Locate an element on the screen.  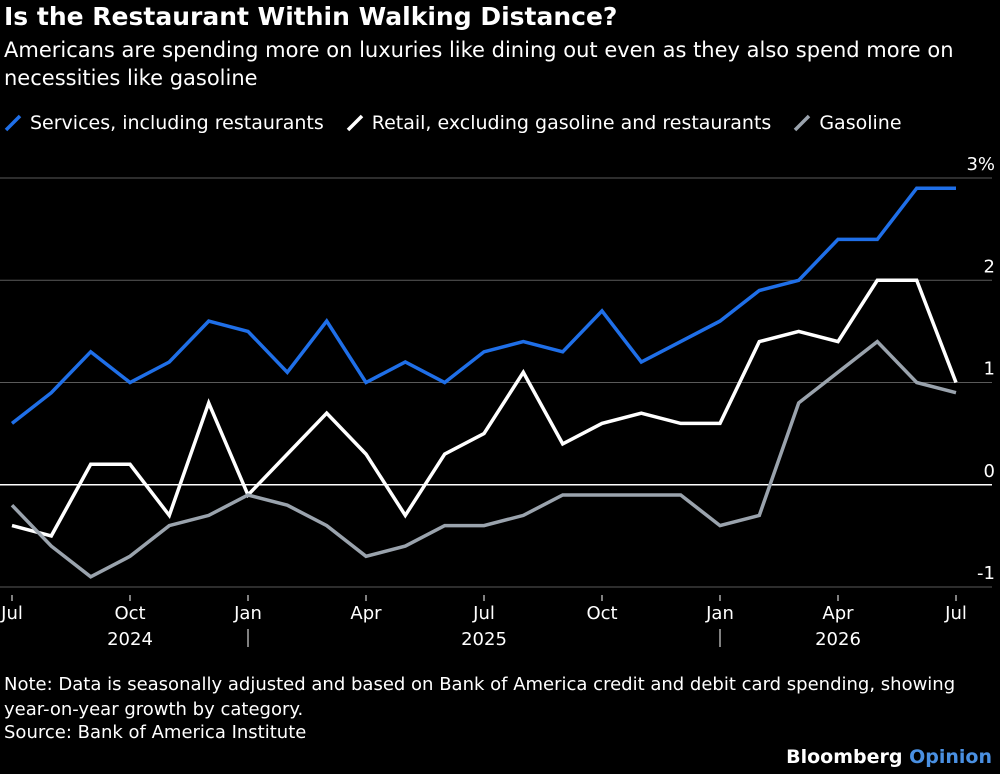
x-tick-label-0: Jul is located at coordinates (11, 613).